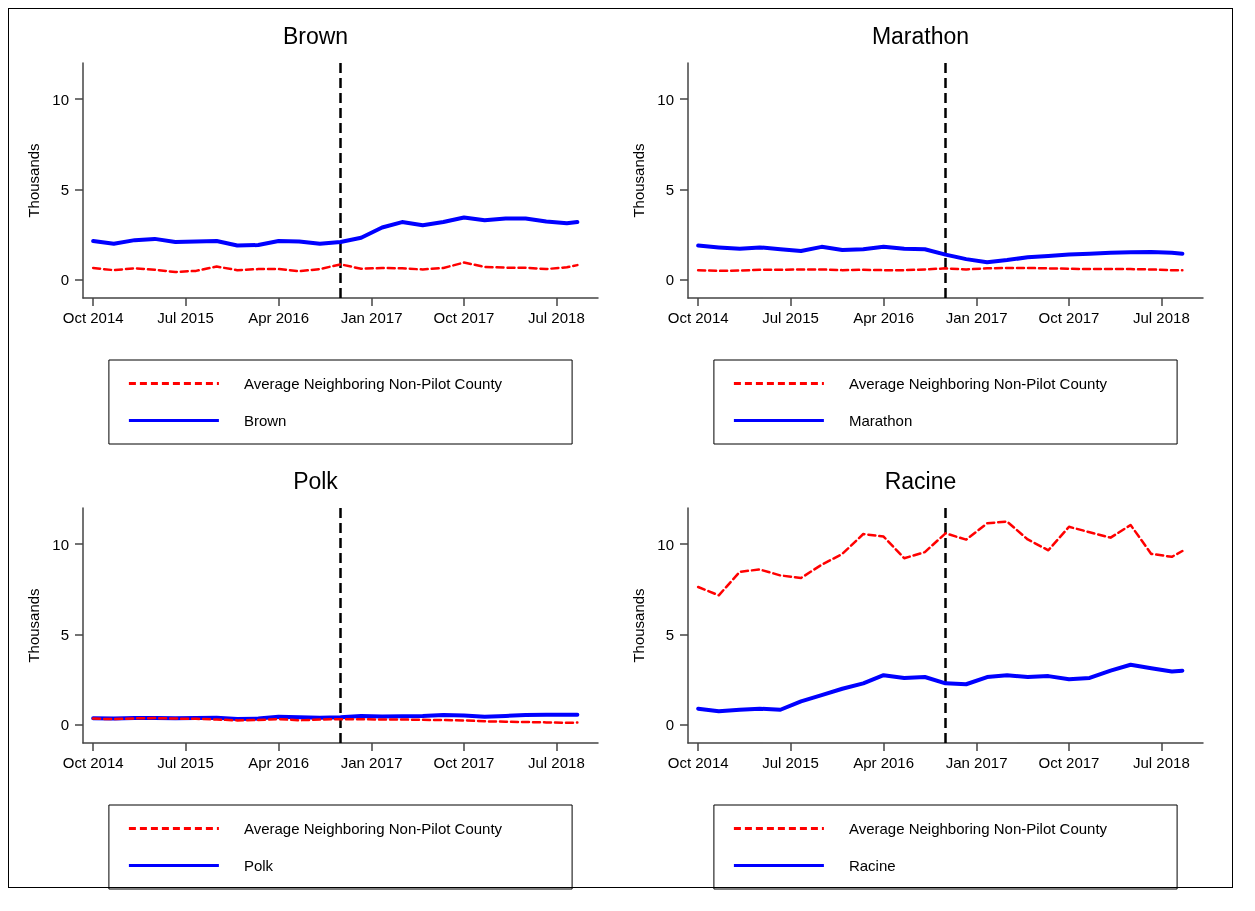 Image resolution: width=1255 pixels, height=911 pixels. What do you see at coordinates (872, 865) in the screenshot?
I see `legend-label: Racine` at bounding box center [872, 865].